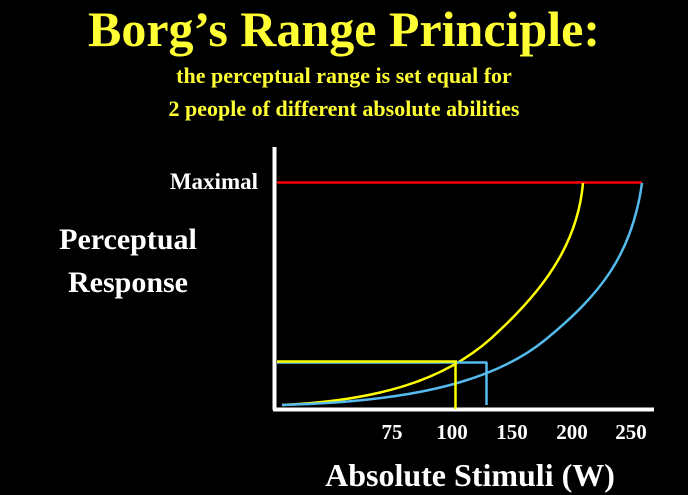 The height and width of the screenshot is (495, 688). I want to click on x-tick-label: 250, so click(631, 432).